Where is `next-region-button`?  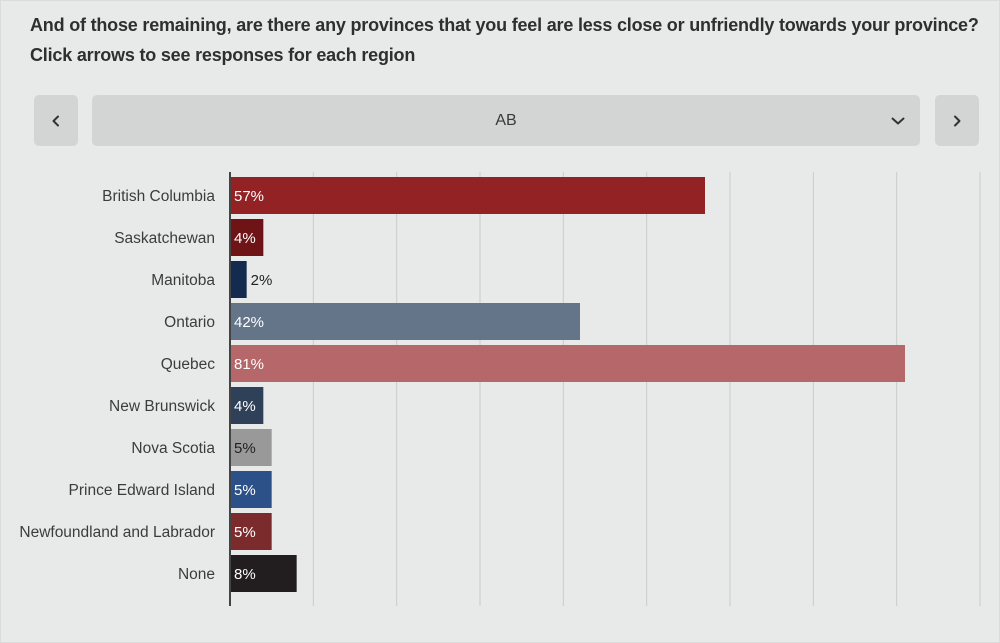
next-region-button is located at coordinates (957, 120).